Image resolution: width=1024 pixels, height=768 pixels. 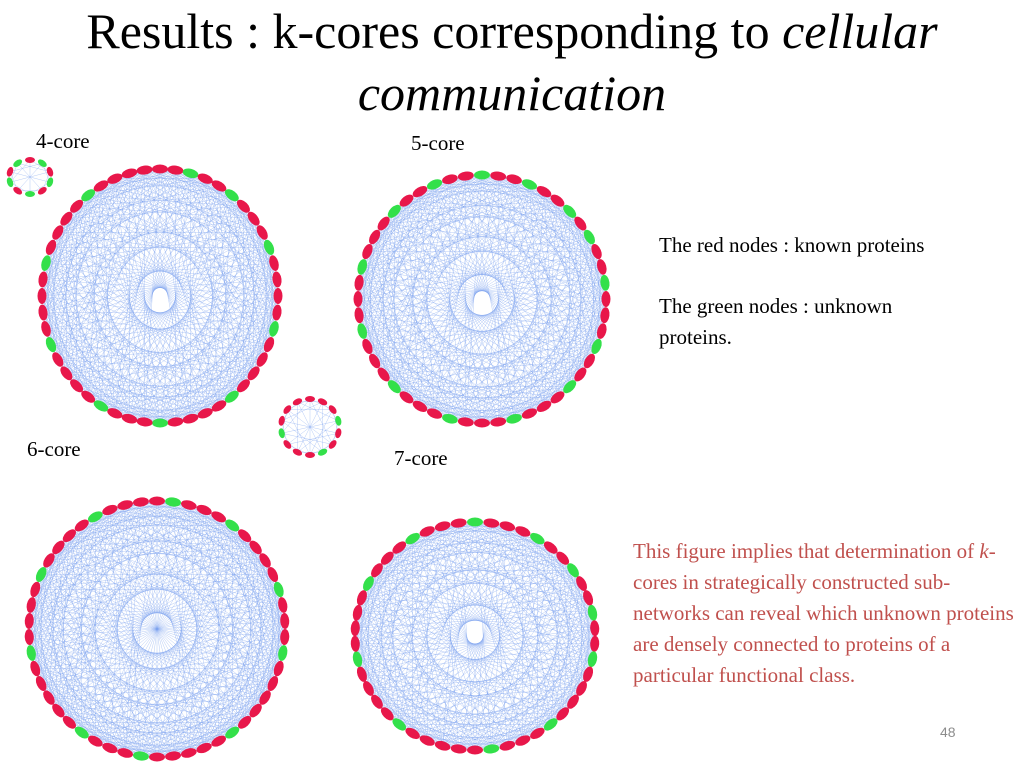 I want to click on network-4-core-small-cluster-bottom, so click(x=310, y=427).